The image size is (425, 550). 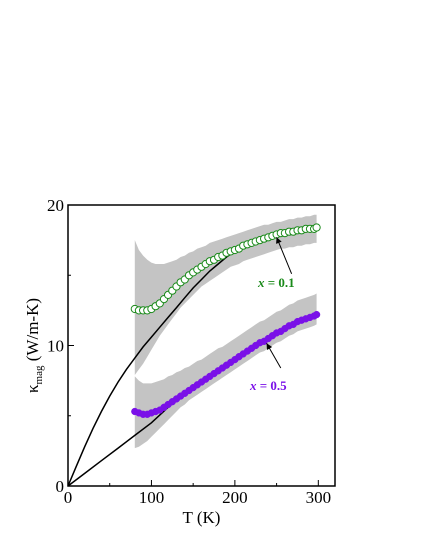 What do you see at coordinates (284, 256) in the screenshot?
I see `annotation-arrow-x01` at bounding box center [284, 256].